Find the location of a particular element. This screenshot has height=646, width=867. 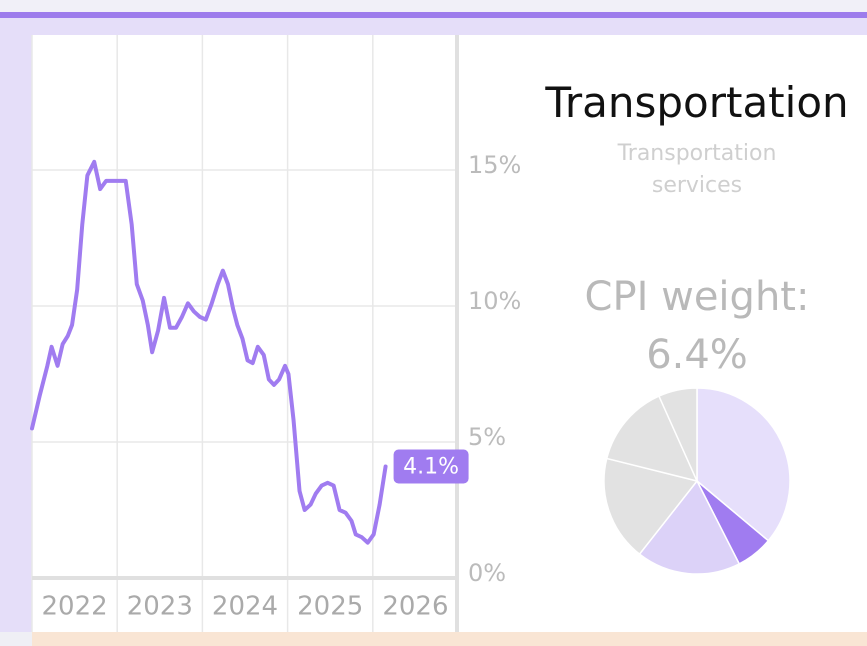

subtitle: Transportation services is located at coordinates (697, 169).